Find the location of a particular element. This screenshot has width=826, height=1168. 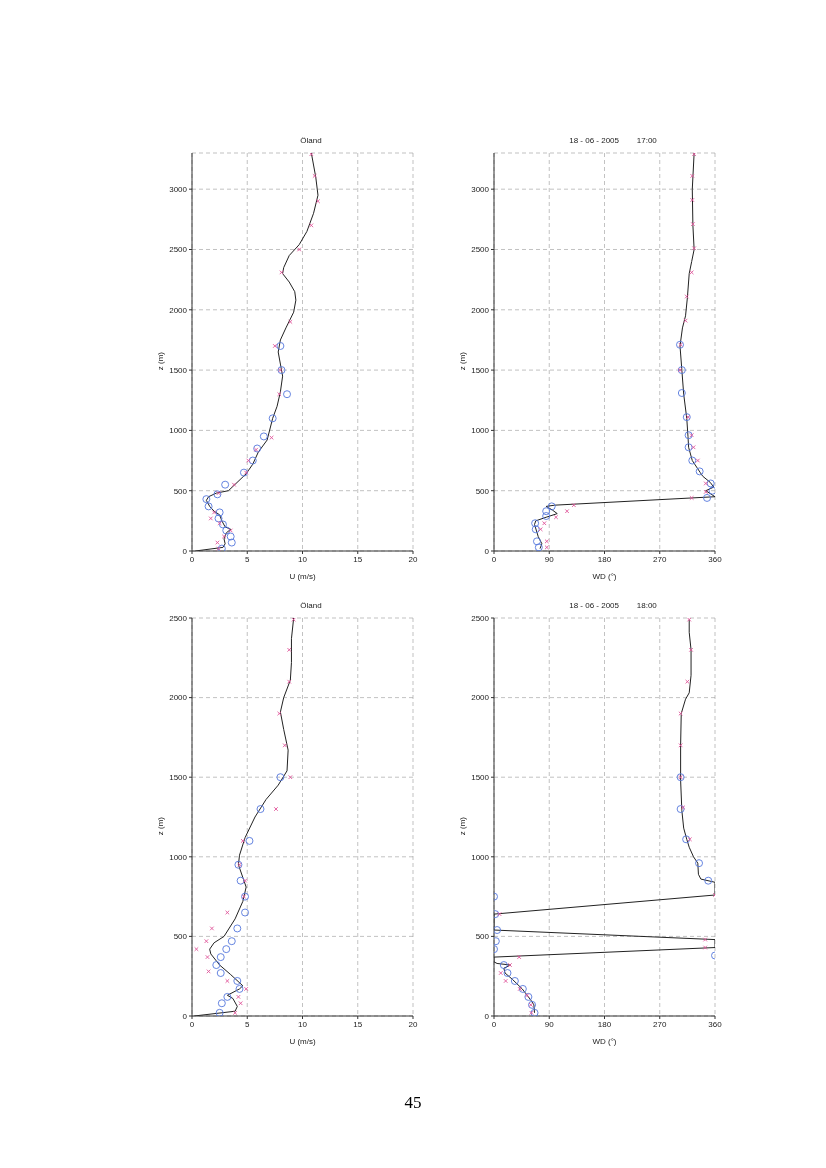

text: 45 is located at coordinates (413, 1103).